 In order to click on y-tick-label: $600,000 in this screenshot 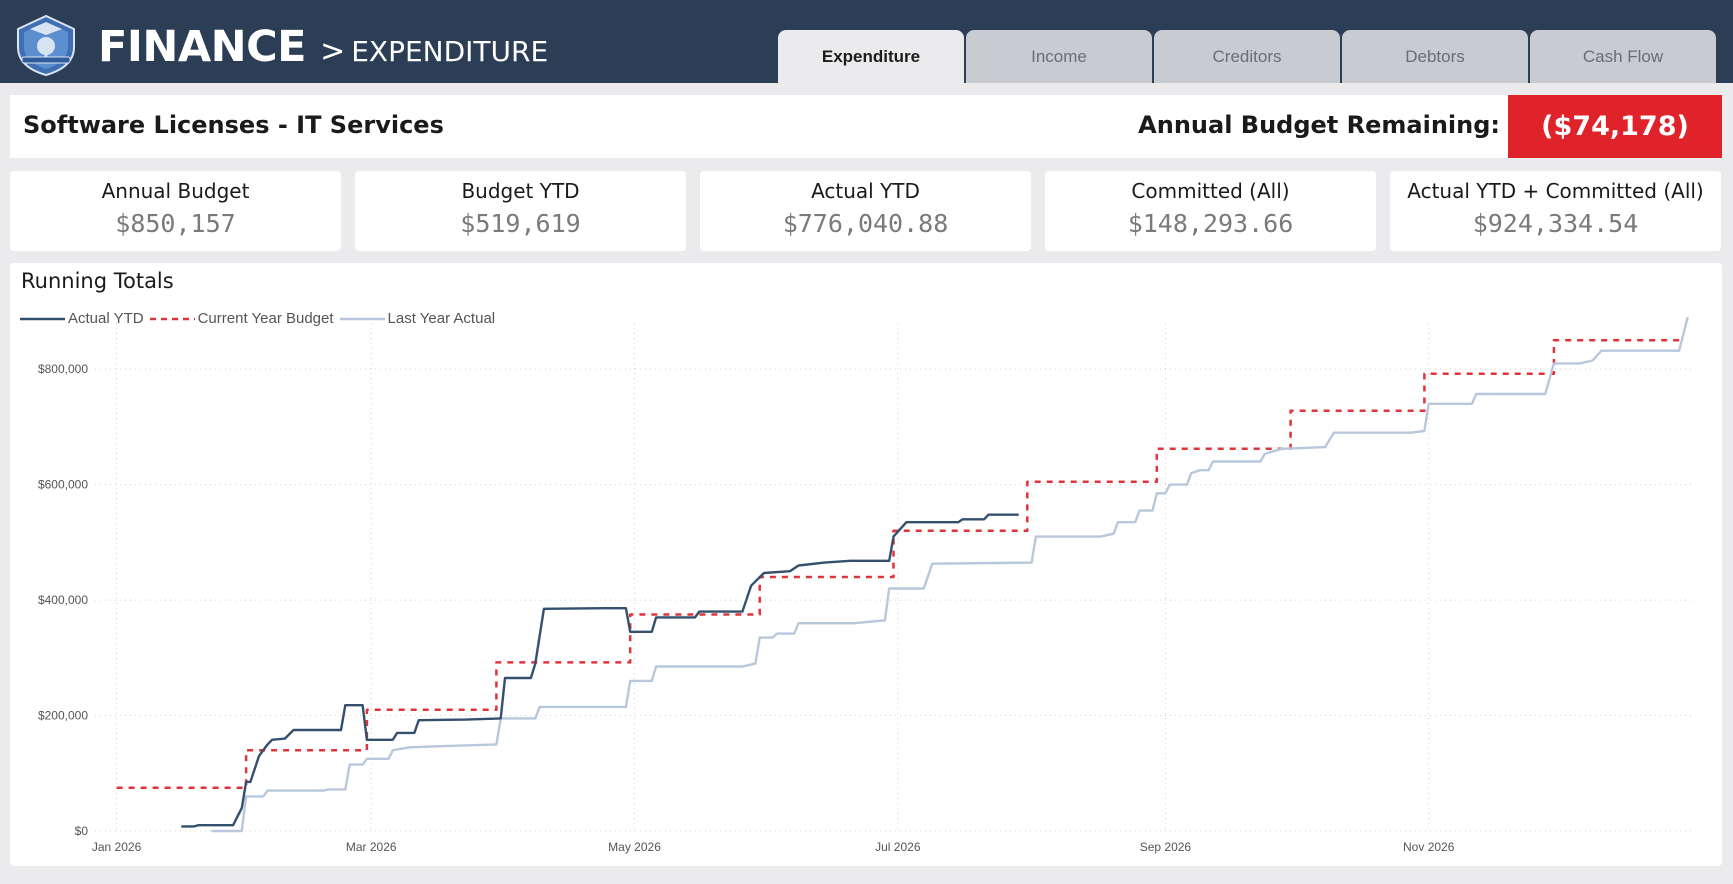, I will do `click(63, 485)`.